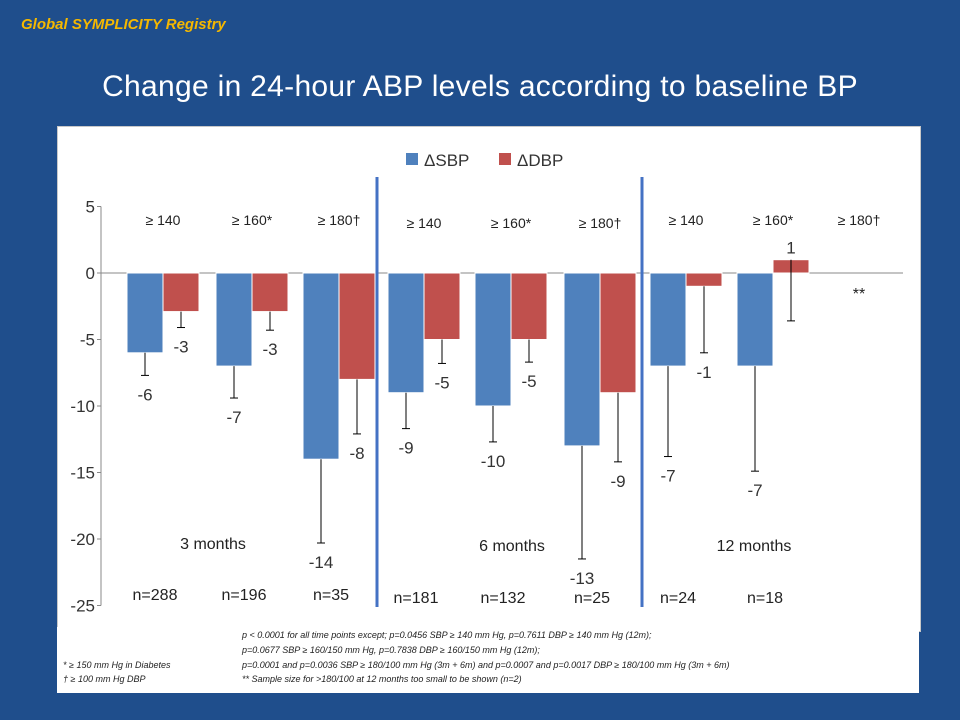  What do you see at coordinates (213, 544) in the screenshot?
I see `period-label: 3 months` at bounding box center [213, 544].